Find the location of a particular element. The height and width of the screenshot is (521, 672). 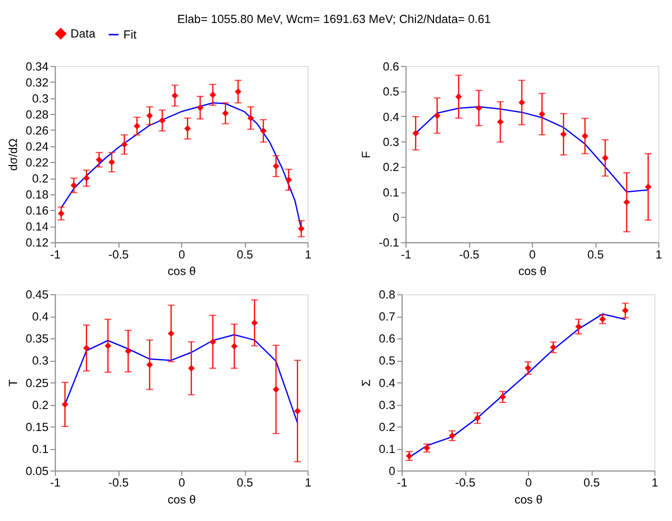

y-tick-label: 0.34 is located at coordinates (37, 67).